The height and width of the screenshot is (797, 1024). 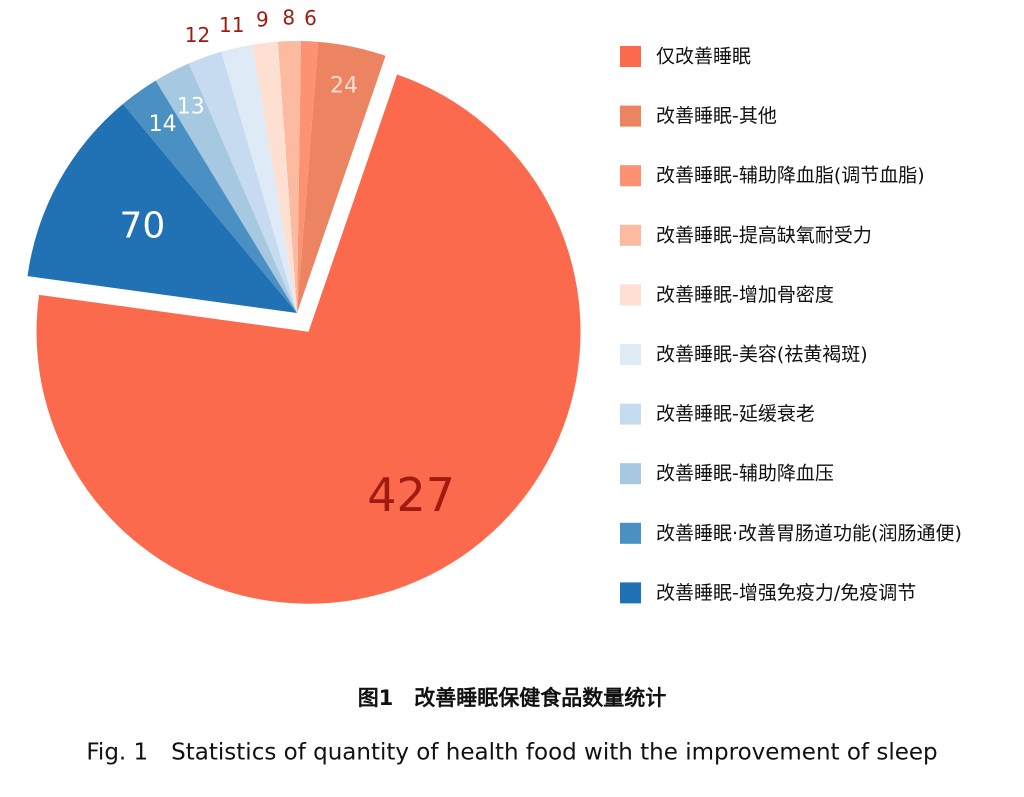 What do you see at coordinates (735, 414) in the screenshot?
I see `legend-label: 改善睡眠-延缓衰老` at bounding box center [735, 414].